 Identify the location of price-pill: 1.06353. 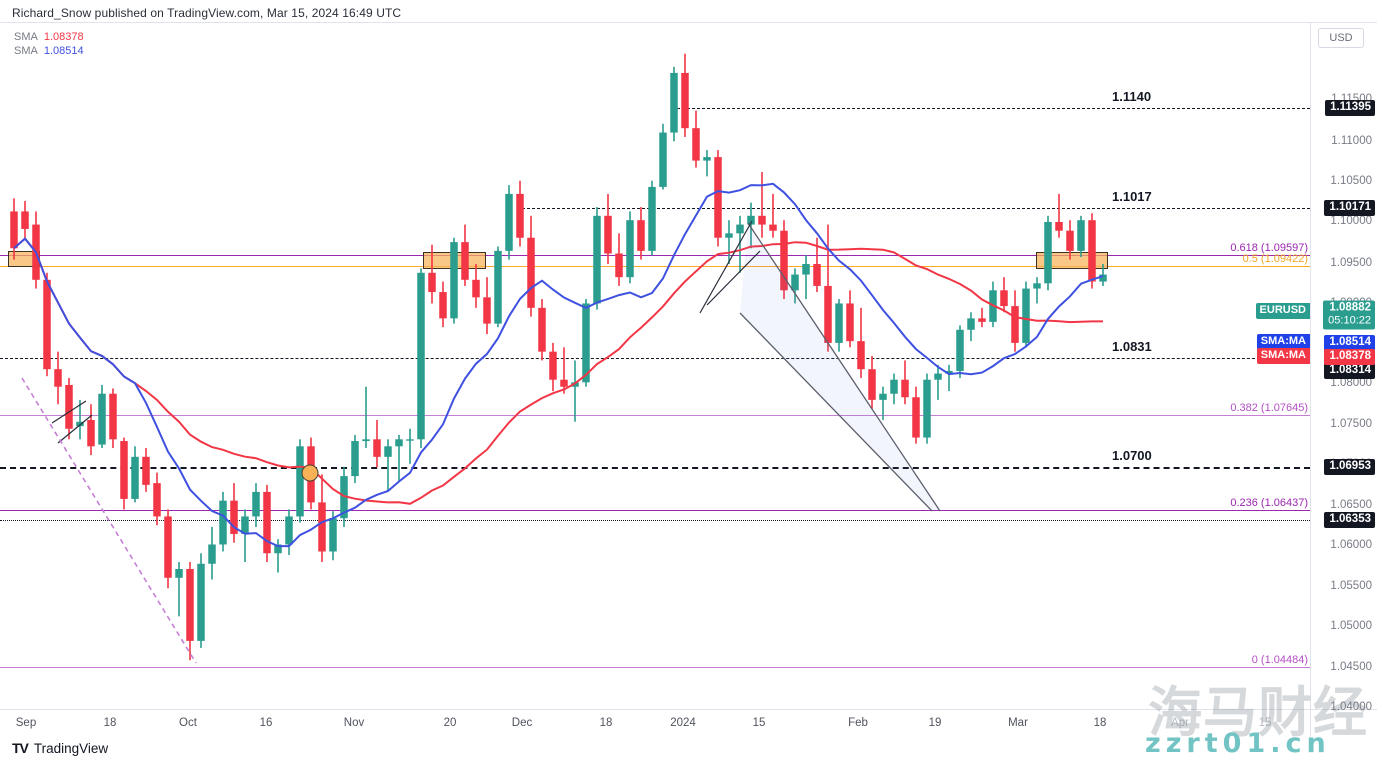
(1349, 520).